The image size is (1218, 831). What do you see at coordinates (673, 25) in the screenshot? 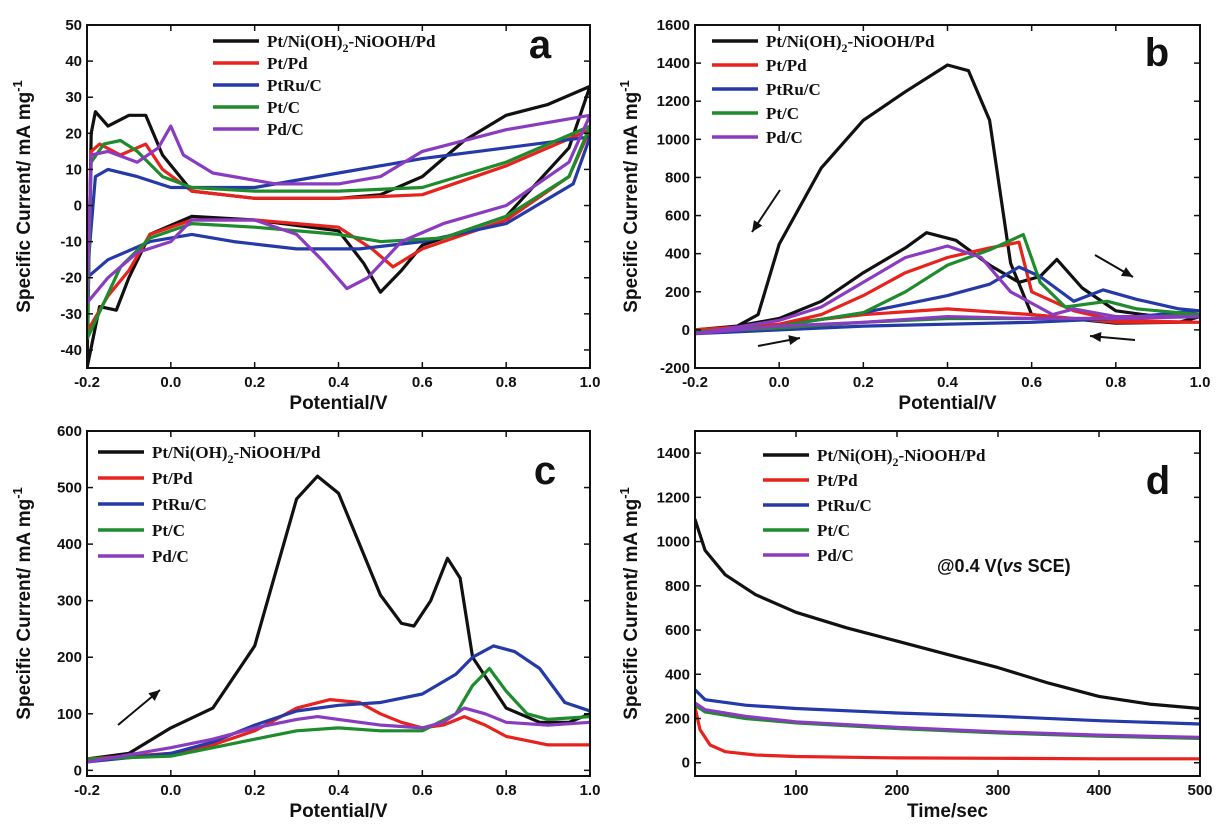
I see `y-tick-label-b-9: 1600` at bounding box center [673, 25].